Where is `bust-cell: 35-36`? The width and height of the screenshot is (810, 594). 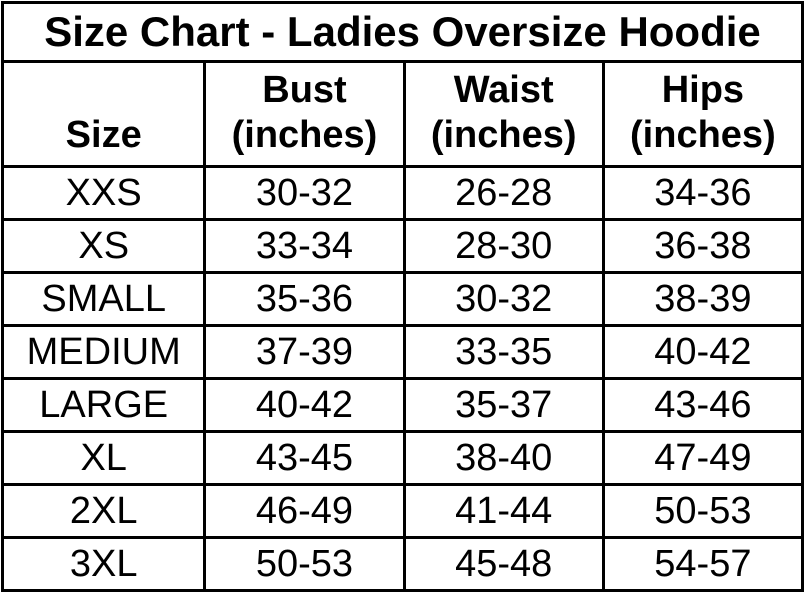 bust-cell: 35-36 is located at coordinates (304, 299).